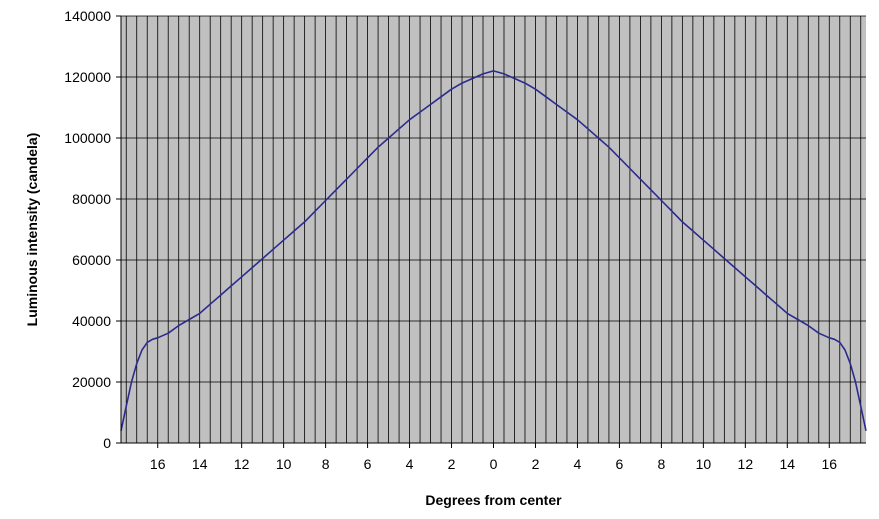  I want to click on y-tick-label: 100000, so click(87, 138).